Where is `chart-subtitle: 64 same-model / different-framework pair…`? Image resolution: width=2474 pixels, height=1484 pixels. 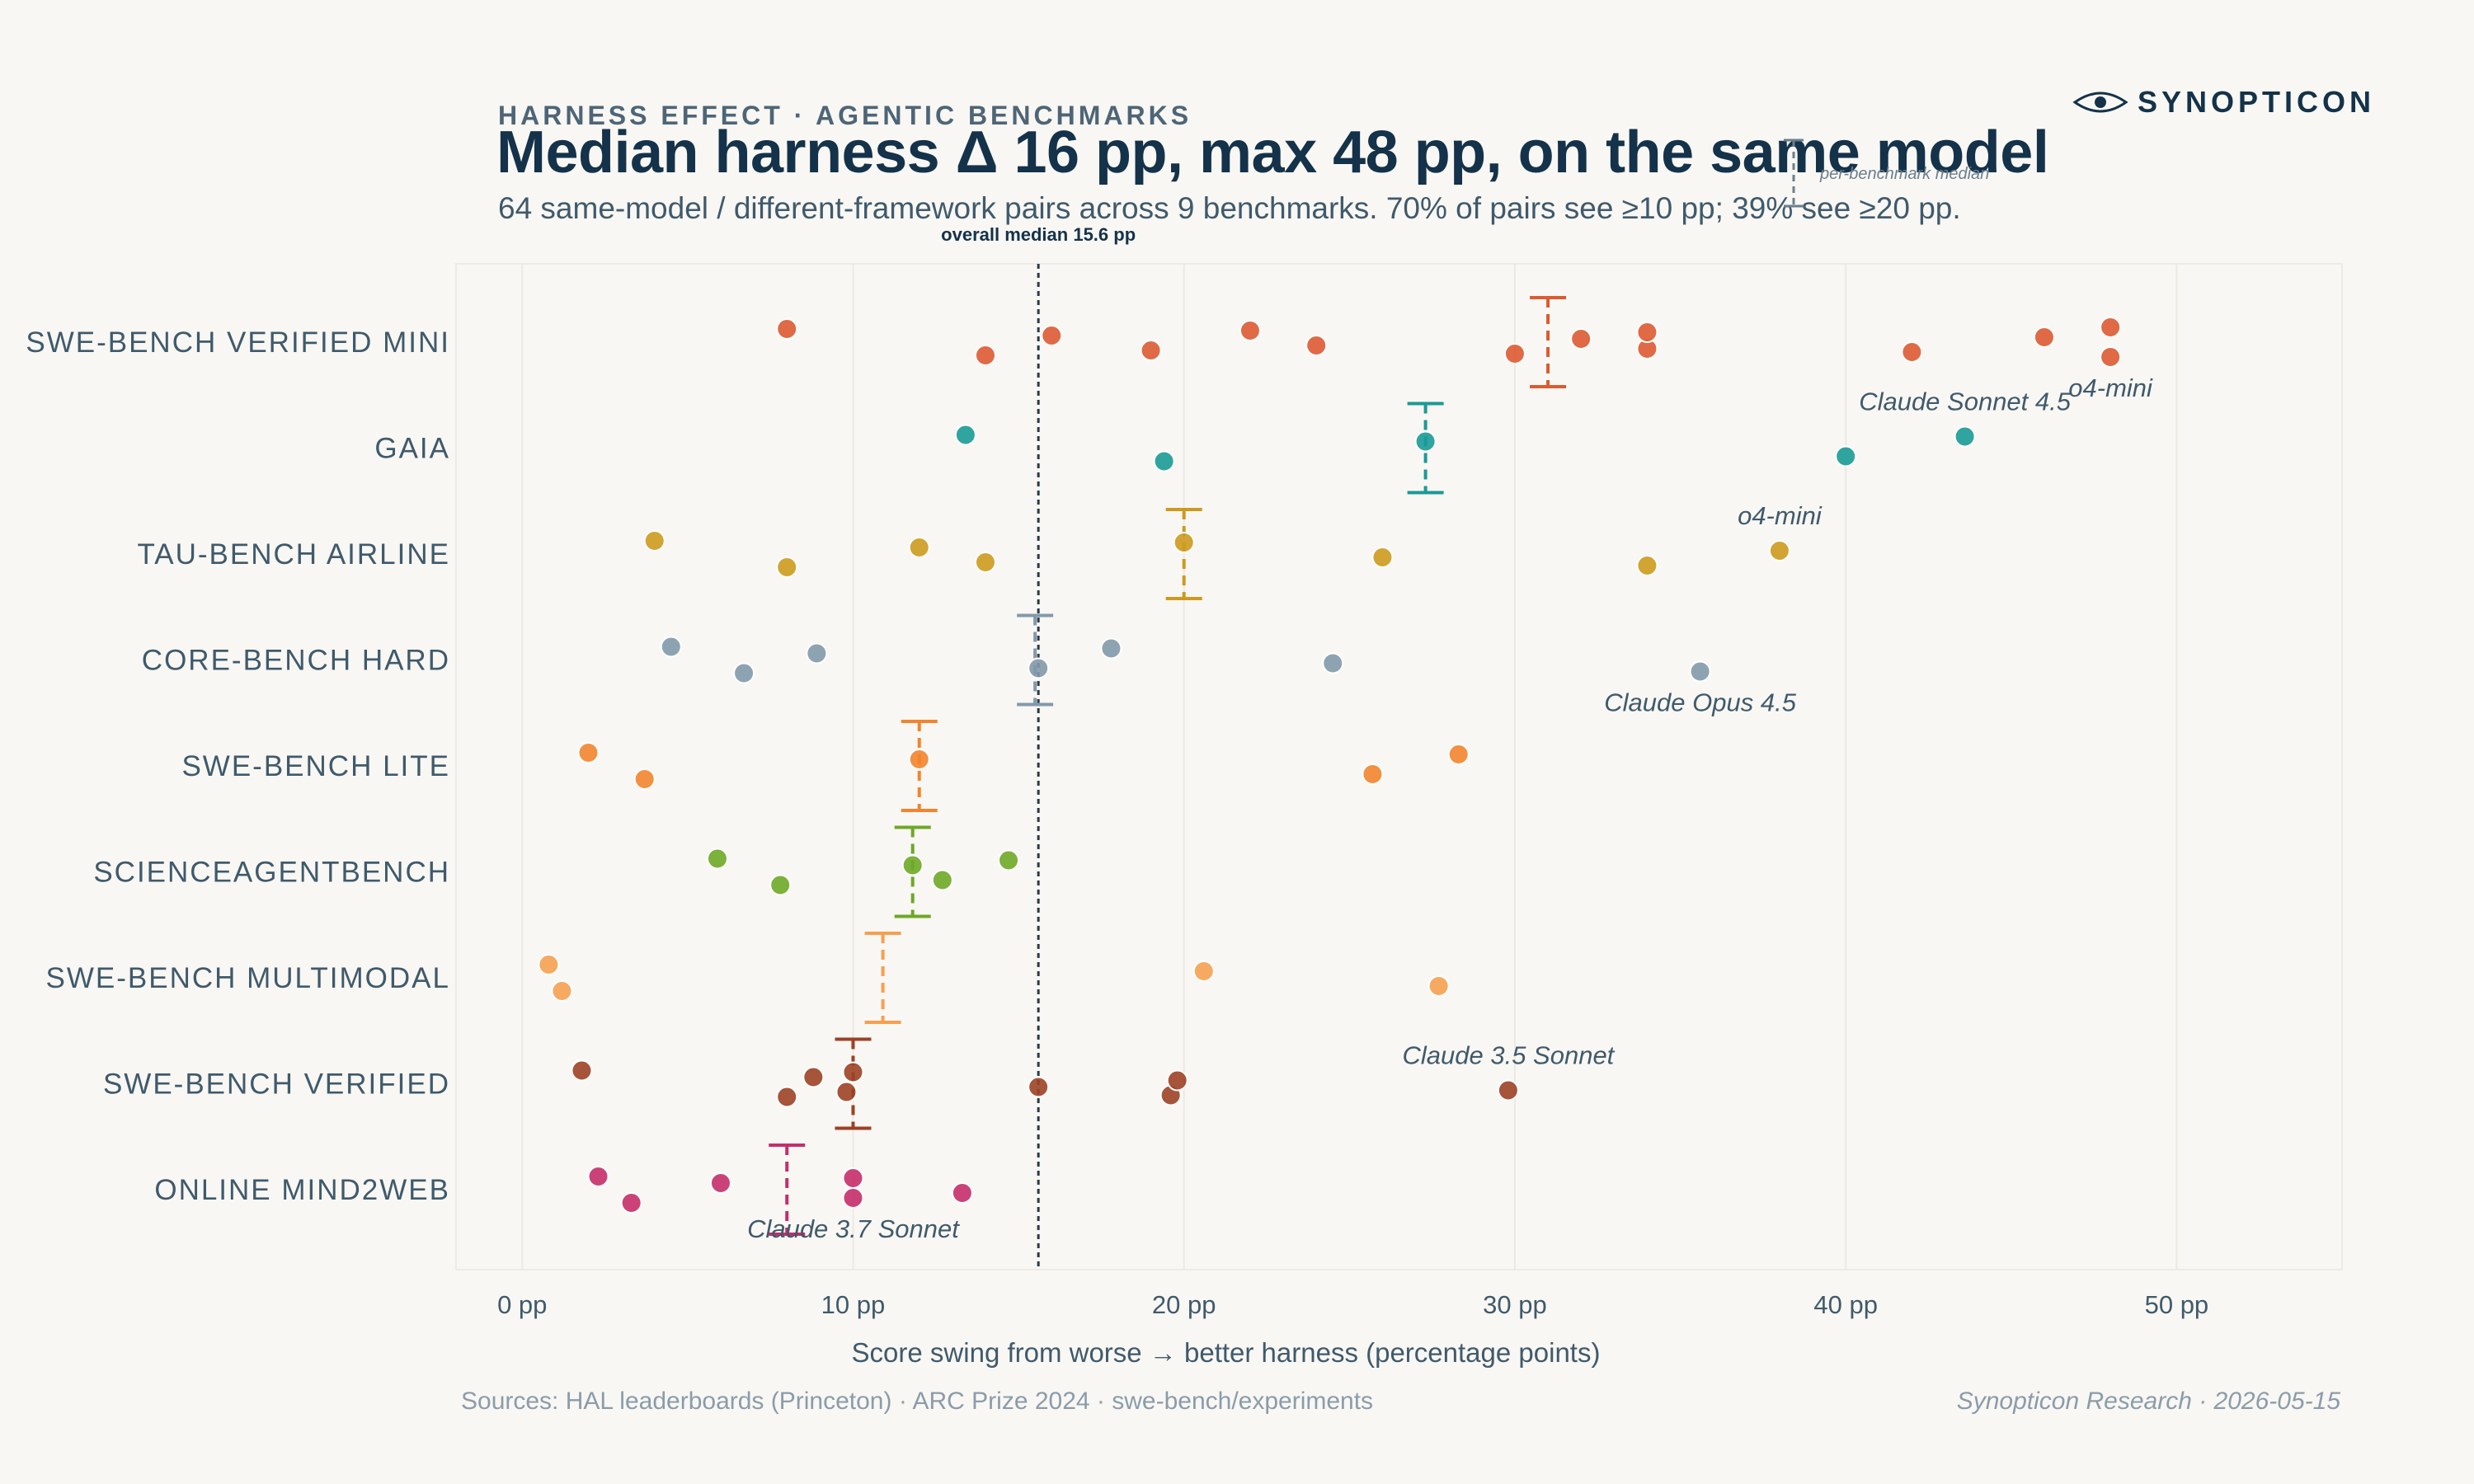
chart-subtitle: 64 same-model / different-framework pair… is located at coordinates (1229, 208).